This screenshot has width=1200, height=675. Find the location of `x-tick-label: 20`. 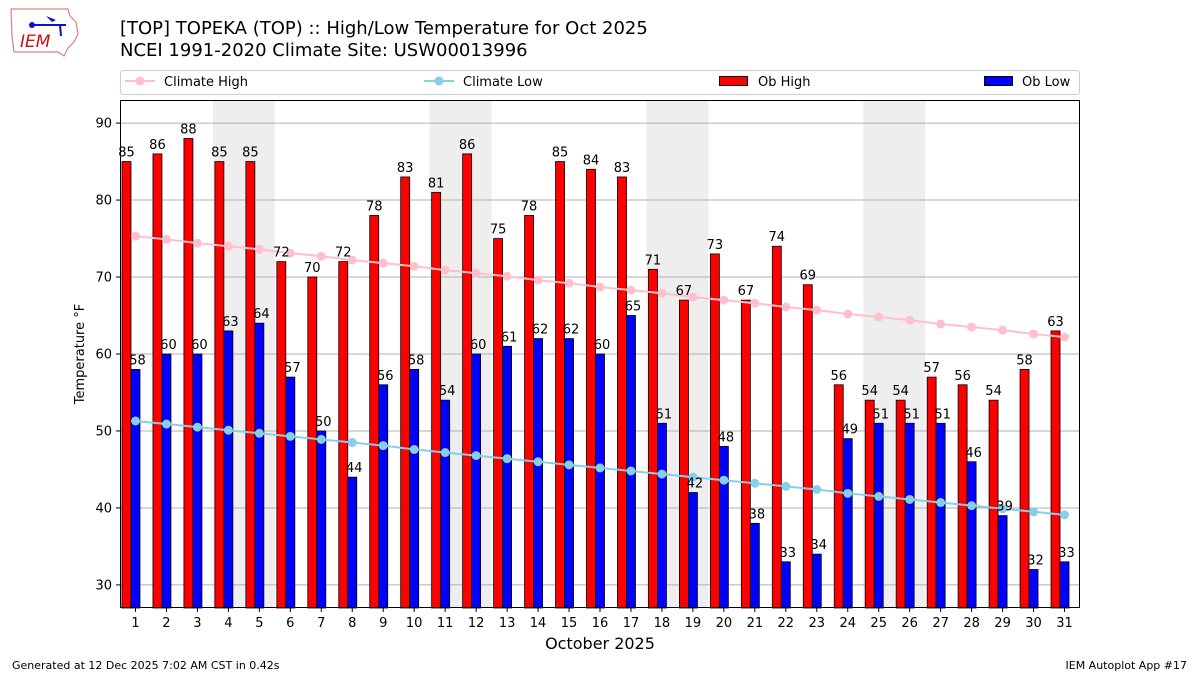

x-tick-label: 20 is located at coordinates (724, 623).